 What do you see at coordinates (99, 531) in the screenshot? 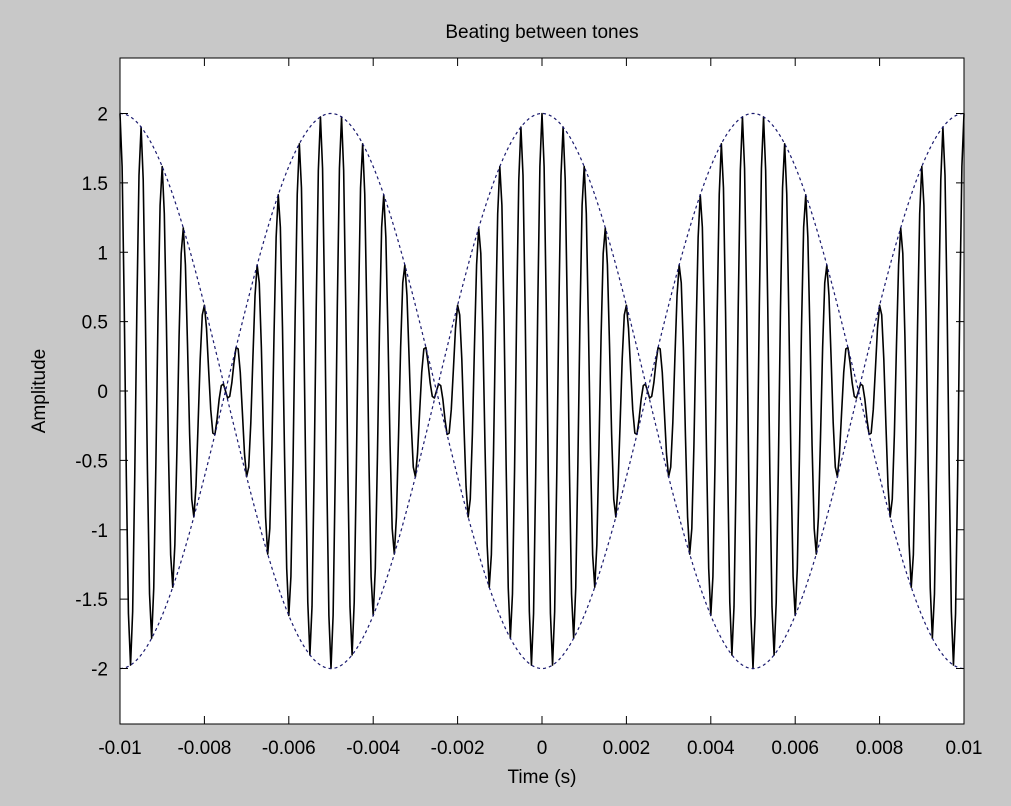
I see `y-tick-label: -1` at bounding box center [99, 531].